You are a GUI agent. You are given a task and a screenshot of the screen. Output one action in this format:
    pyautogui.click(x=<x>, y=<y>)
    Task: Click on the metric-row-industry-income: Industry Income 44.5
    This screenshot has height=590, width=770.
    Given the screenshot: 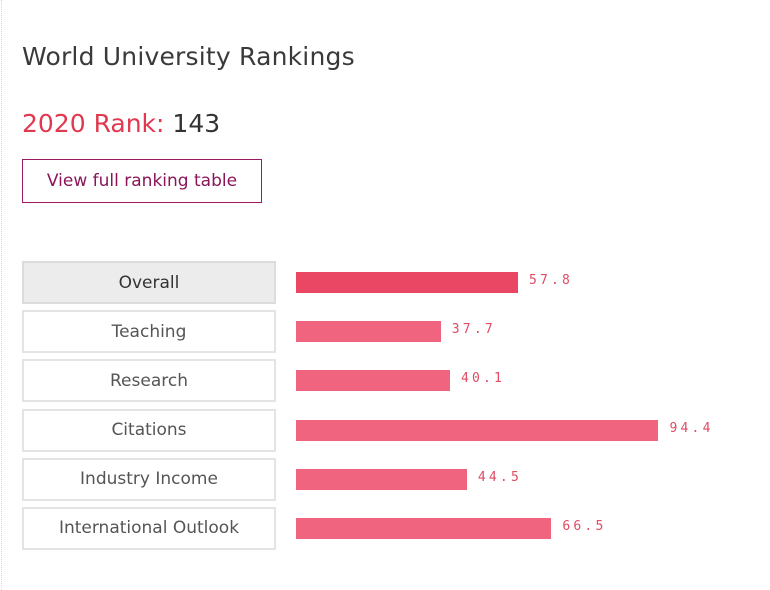 What is the action you would take?
    pyautogui.click(x=392, y=482)
    